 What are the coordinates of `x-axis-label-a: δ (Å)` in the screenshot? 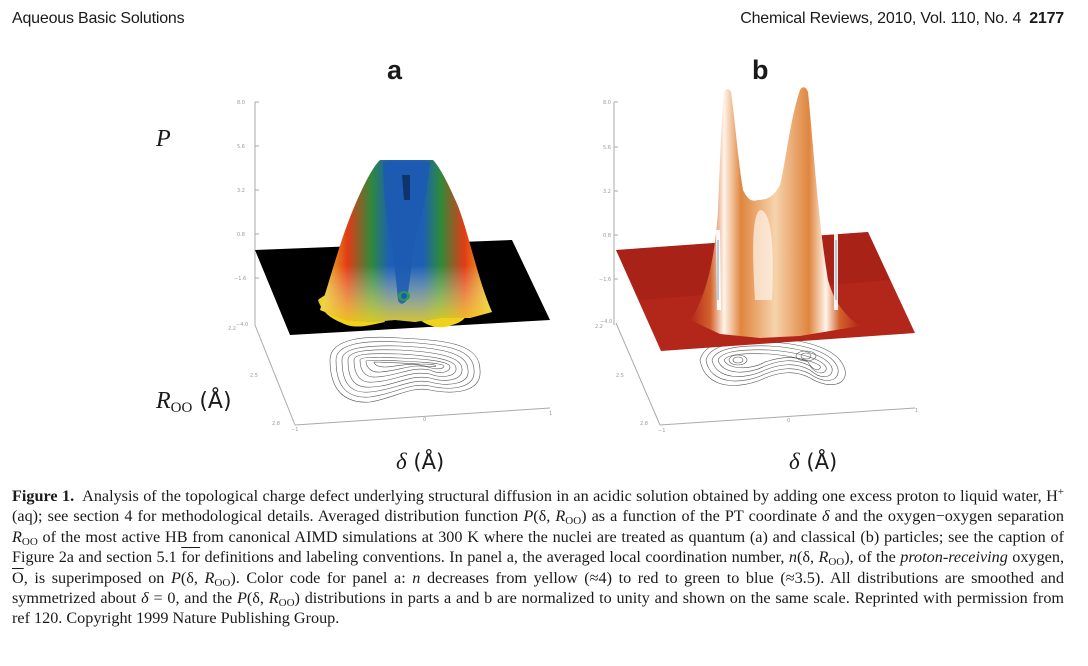 It's located at (420, 462).